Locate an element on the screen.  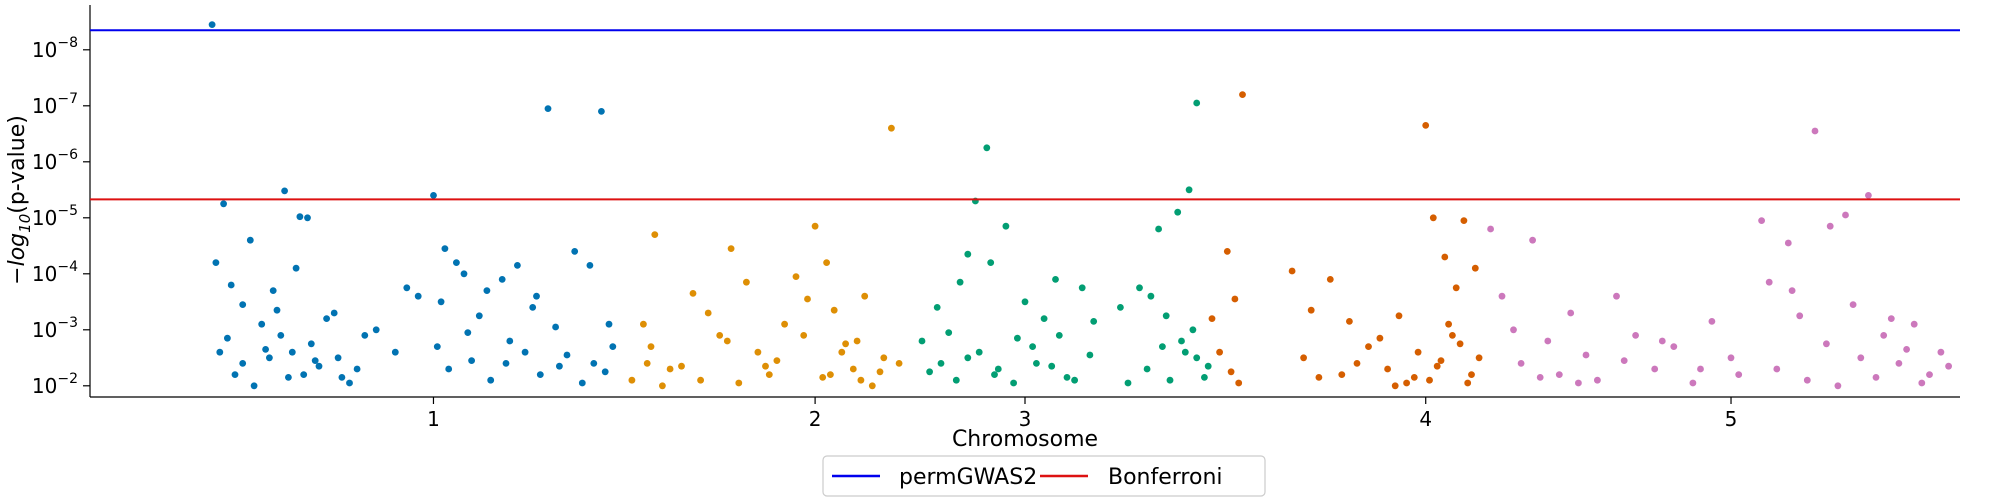
x-tick-label: 4 is located at coordinates (1425, 419).